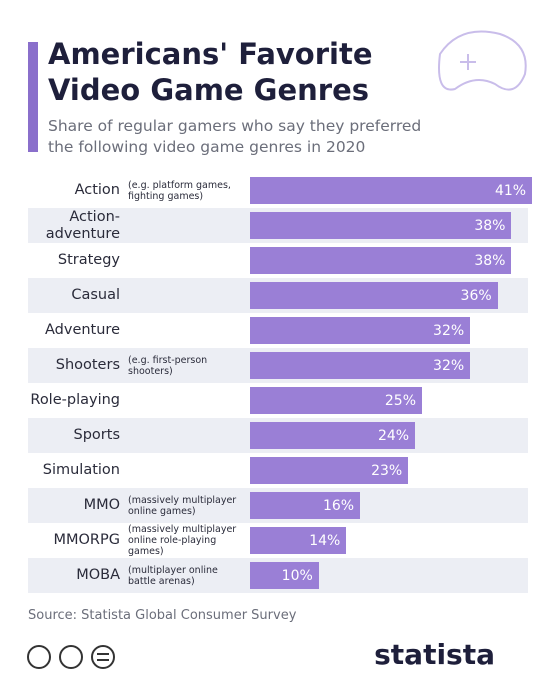 Image resolution: width=545 pixels, height=676 pixels. What do you see at coordinates (95, 295) in the screenshot?
I see `category-label: Casual` at bounding box center [95, 295].